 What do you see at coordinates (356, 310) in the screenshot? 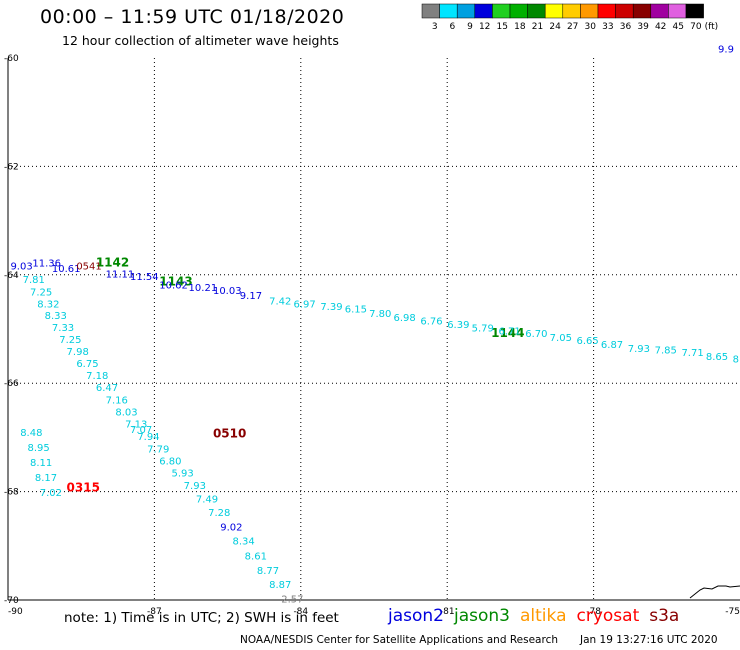
I see `wave-height-label: 6.15` at bounding box center [356, 310].